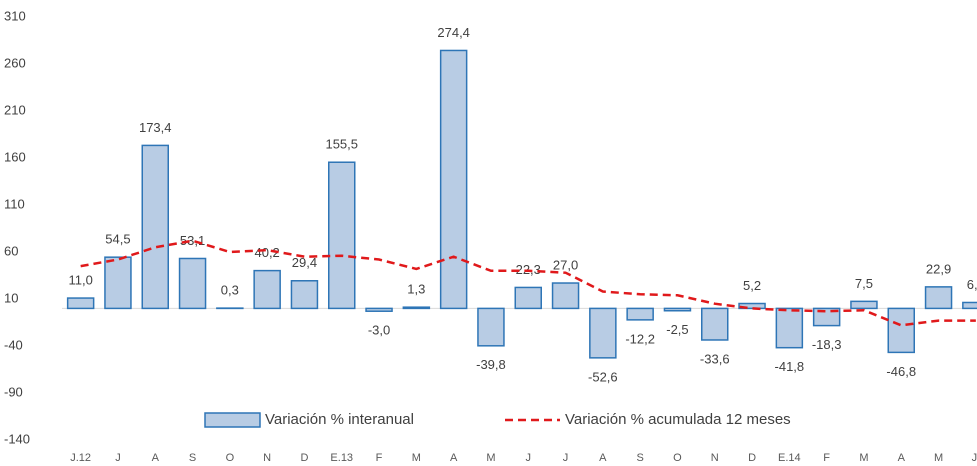  What do you see at coordinates (266, 252) in the screenshot?
I see `value-label: 40,2` at bounding box center [266, 252].